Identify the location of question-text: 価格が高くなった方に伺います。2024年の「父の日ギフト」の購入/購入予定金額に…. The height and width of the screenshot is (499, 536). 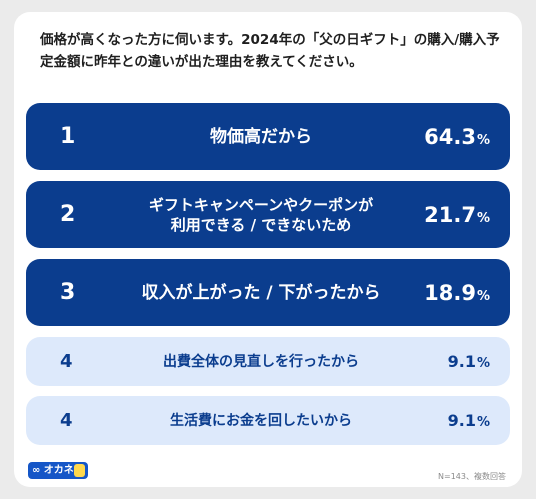
(270, 51).